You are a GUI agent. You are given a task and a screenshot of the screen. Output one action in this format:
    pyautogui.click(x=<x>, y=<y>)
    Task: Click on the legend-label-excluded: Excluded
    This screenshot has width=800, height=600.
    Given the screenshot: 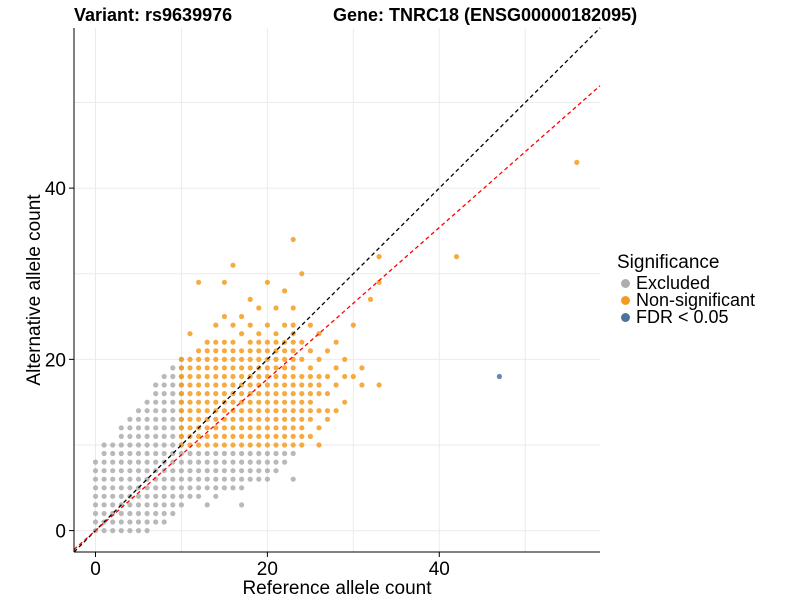 What is the action you would take?
    pyautogui.click(x=673, y=283)
    